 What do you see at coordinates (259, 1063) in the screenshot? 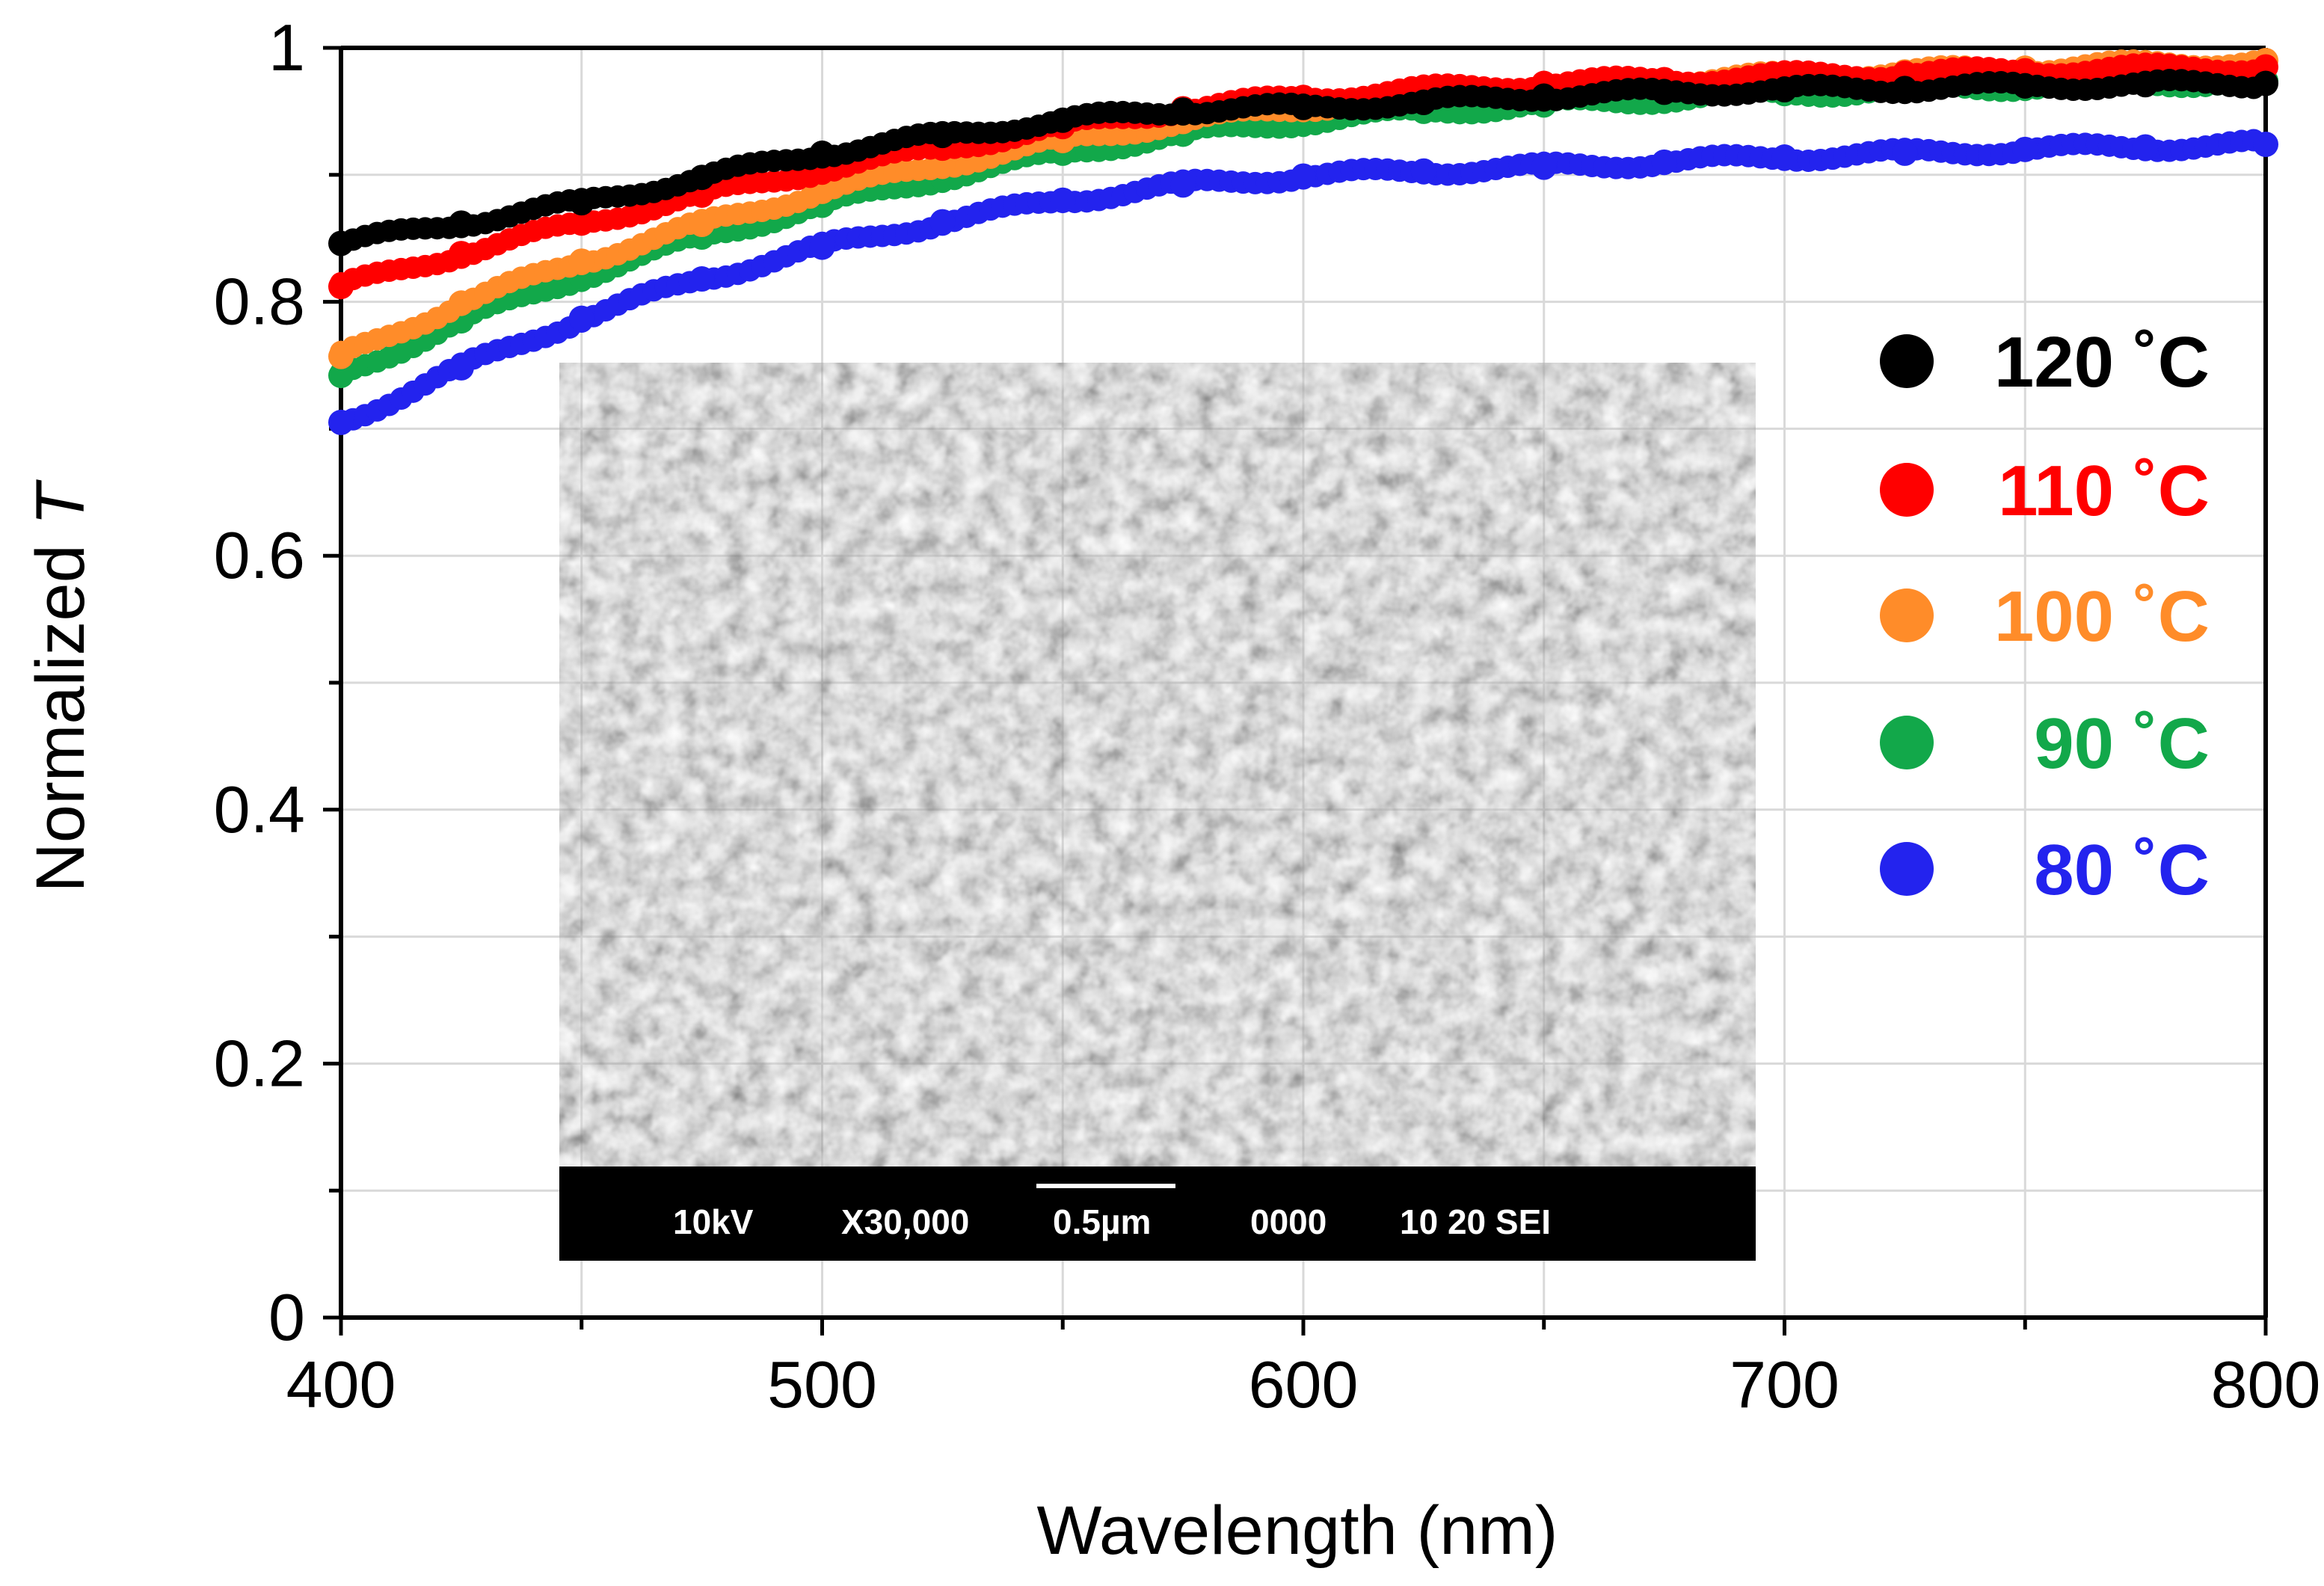
I see `y-tick-label: 0.2` at bounding box center [259, 1063].